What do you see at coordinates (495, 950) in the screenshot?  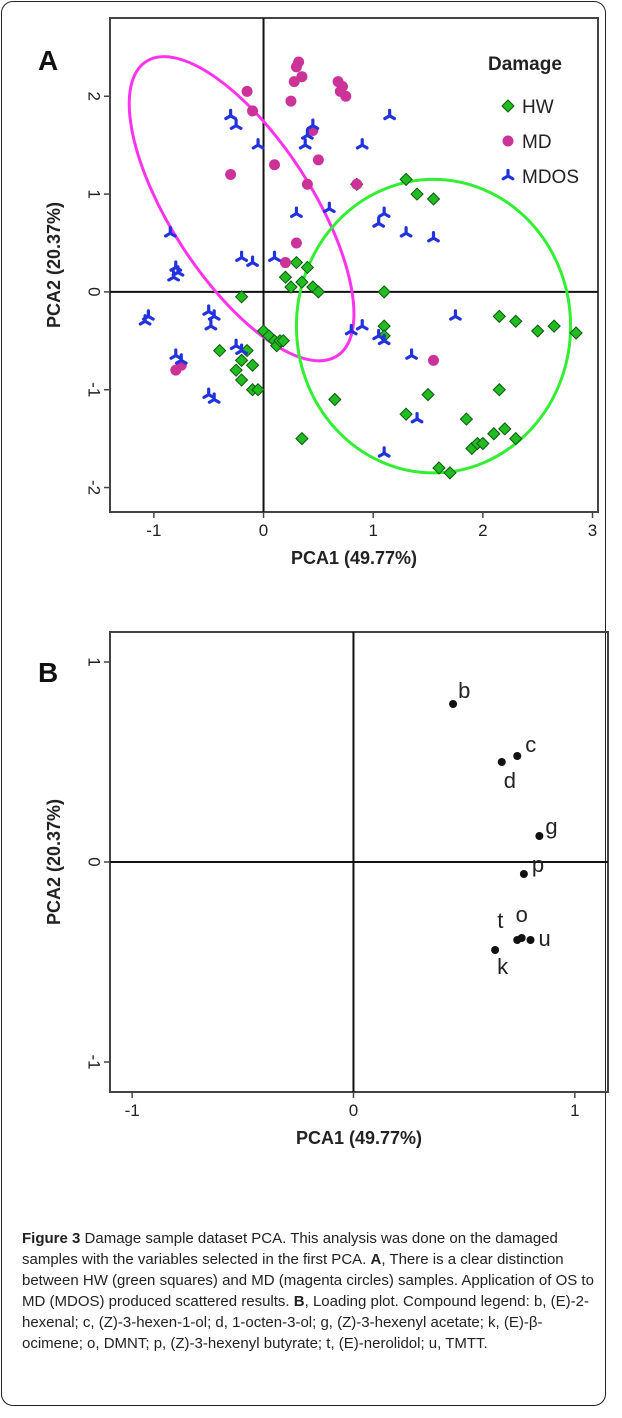 I see `loading-point-k` at bounding box center [495, 950].